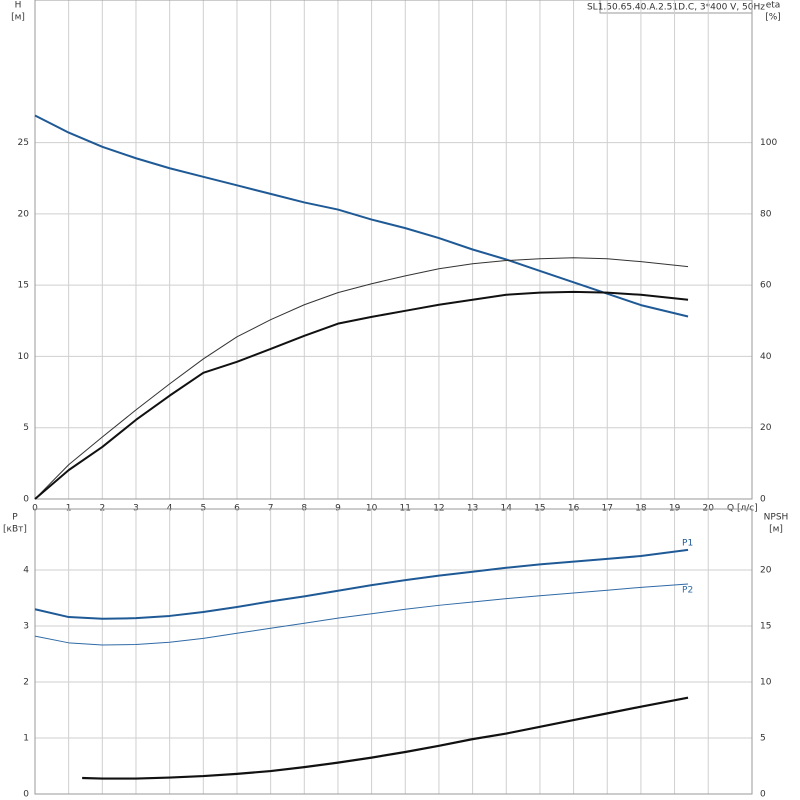 This screenshot has height=800, width=800. I want to click on y2-tick-label: 60, so click(766, 286).